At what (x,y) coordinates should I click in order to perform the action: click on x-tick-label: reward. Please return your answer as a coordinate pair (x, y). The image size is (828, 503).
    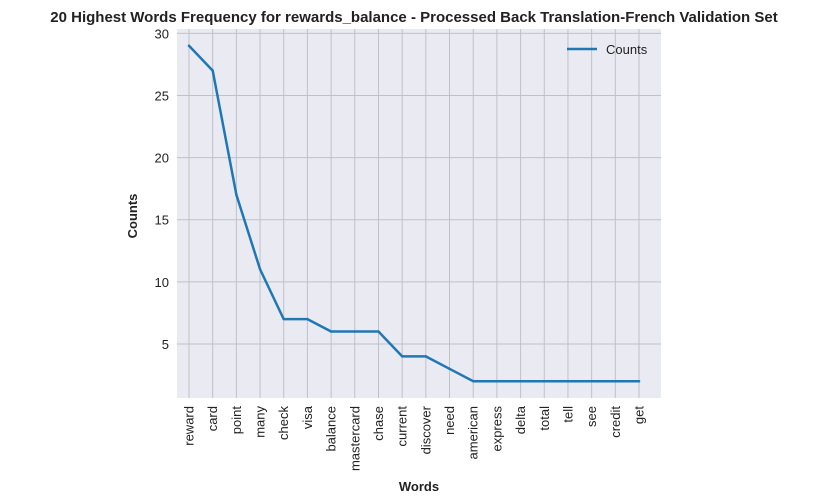
    Looking at the image, I should click on (189, 426).